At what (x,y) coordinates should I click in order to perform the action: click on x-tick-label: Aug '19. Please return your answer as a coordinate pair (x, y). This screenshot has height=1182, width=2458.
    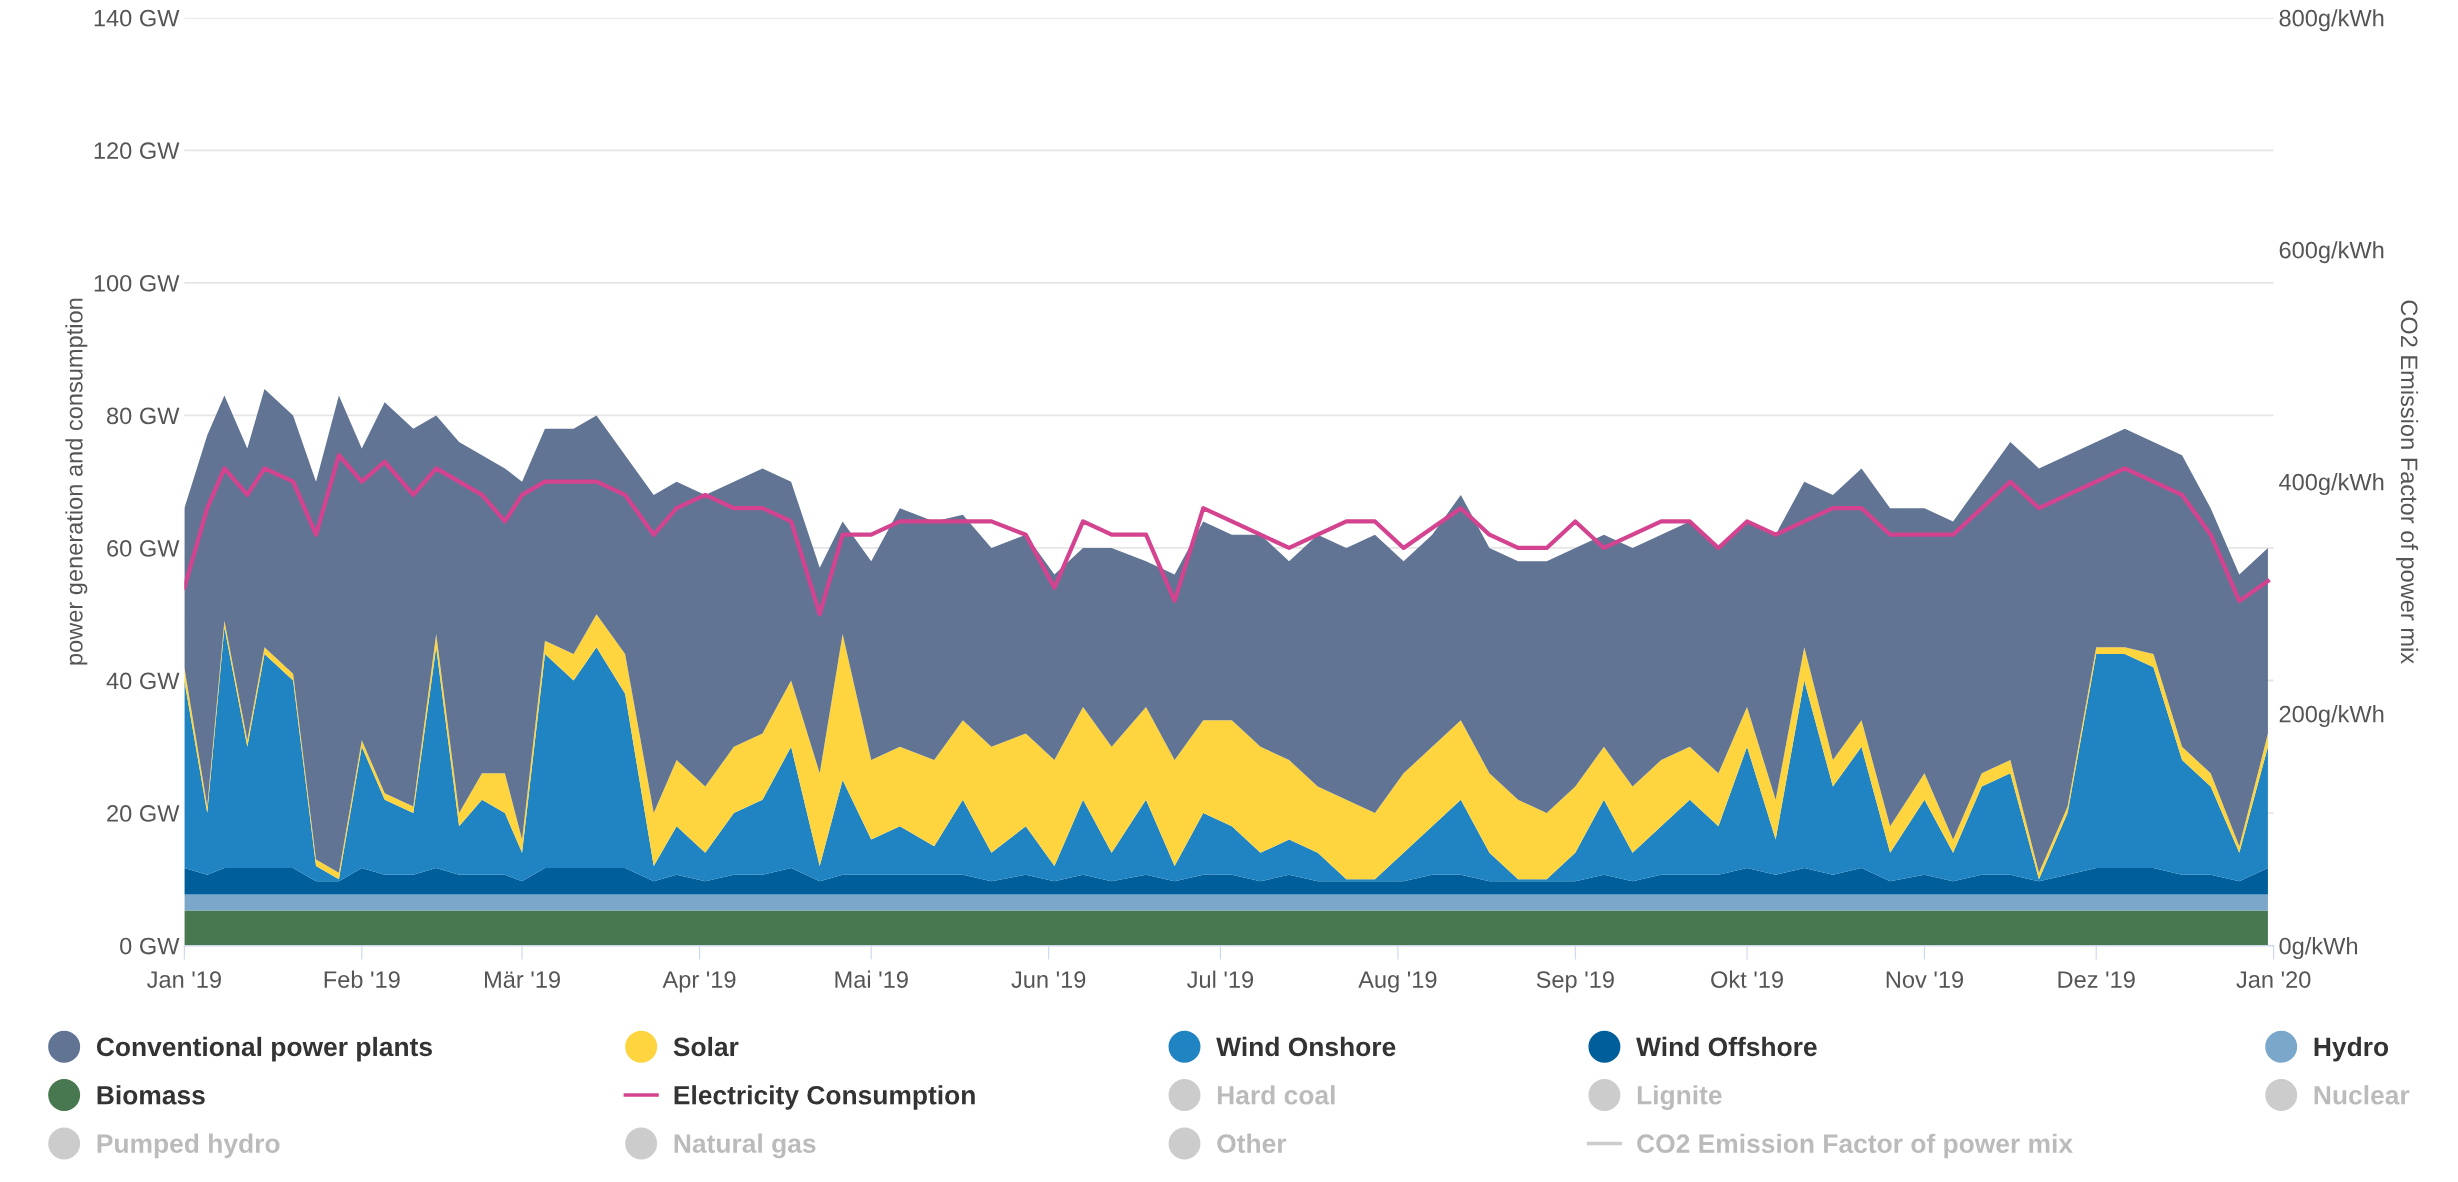
    Looking at the image, I should click on (1397, 982).